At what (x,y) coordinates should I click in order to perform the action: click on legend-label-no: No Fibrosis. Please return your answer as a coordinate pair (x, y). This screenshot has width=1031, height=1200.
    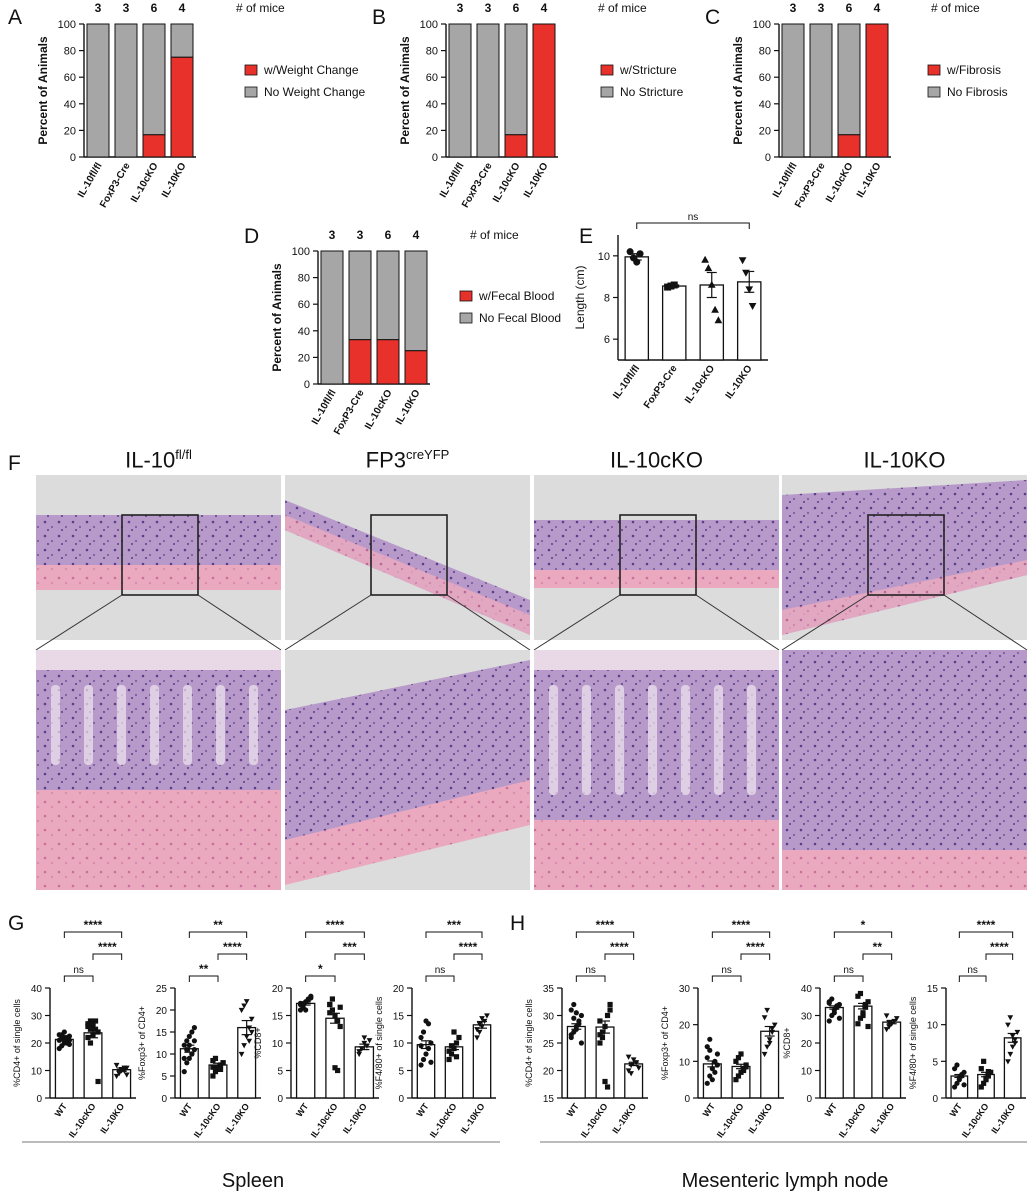
    Looking at the image, I should click on (977, 92).